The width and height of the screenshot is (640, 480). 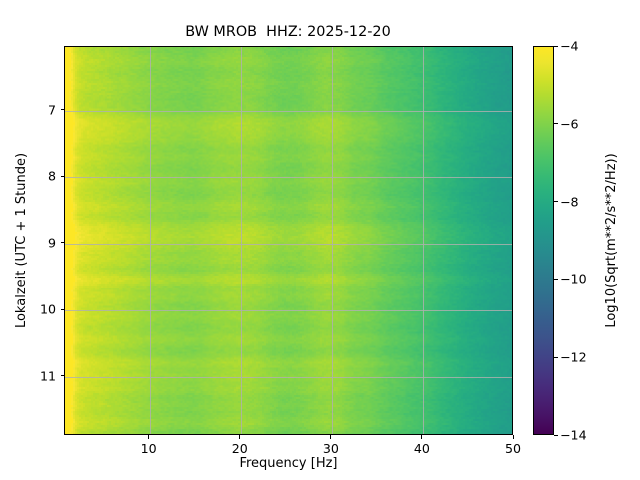 What do you see at coordinates (569, 124) in the screenshot?
I see `colorbar-tick-label: −6` at bounding box center [569, 124].